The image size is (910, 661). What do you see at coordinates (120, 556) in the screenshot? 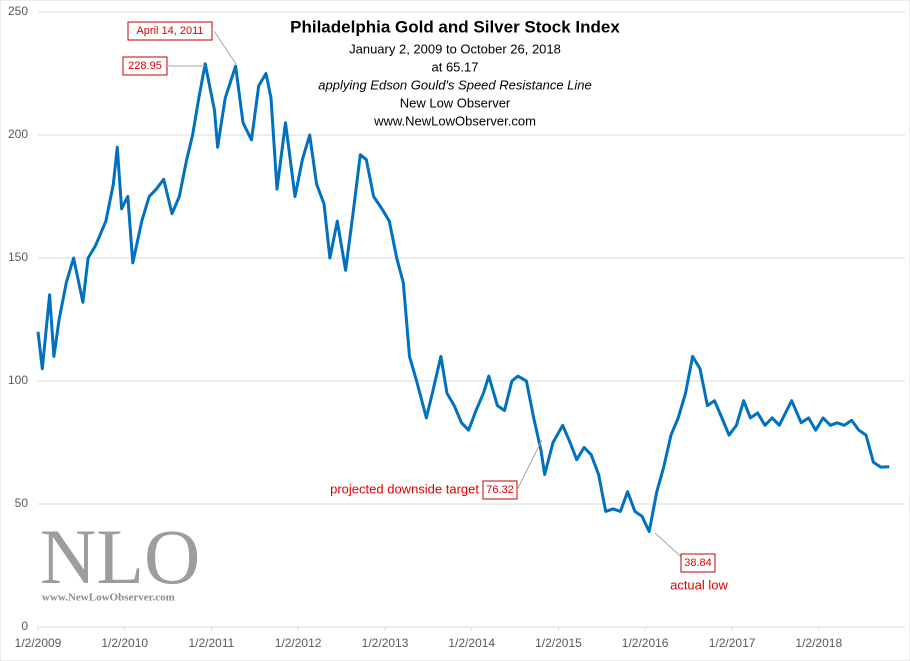
I see `watermark: NLO` at bounding box center [120, 556].